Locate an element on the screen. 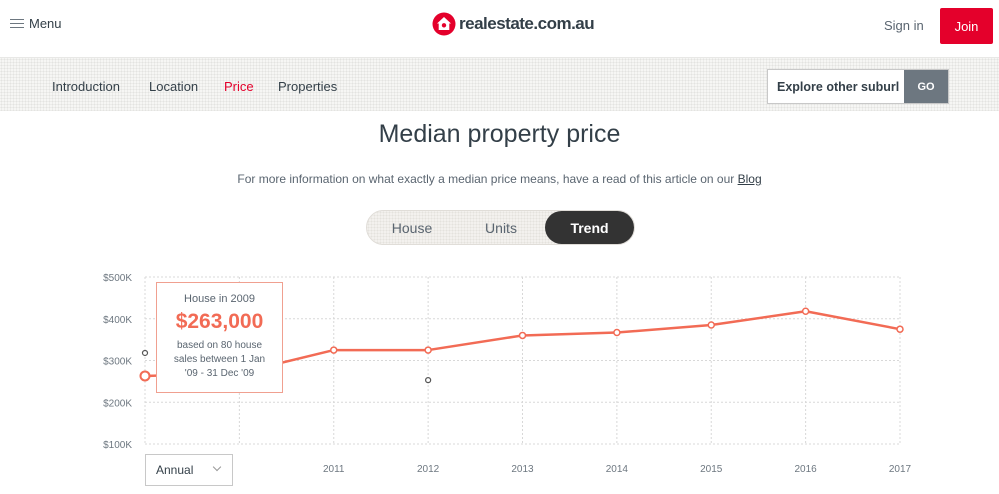 This screenshot has width=999, height=494. y-tick-label: $200K is located at coordinates (117, 403).